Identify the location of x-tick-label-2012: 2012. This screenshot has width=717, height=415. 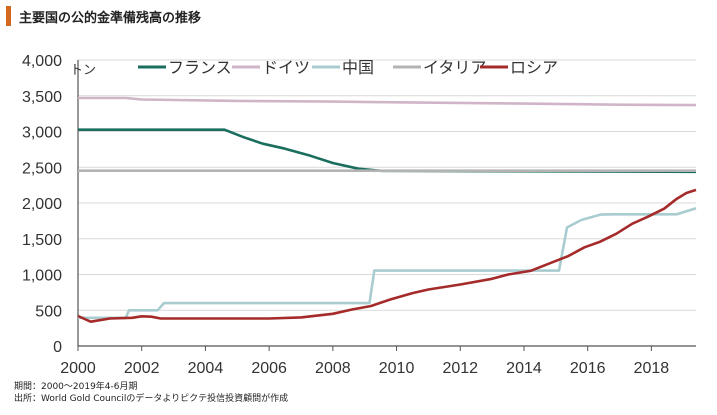
(460, 368).